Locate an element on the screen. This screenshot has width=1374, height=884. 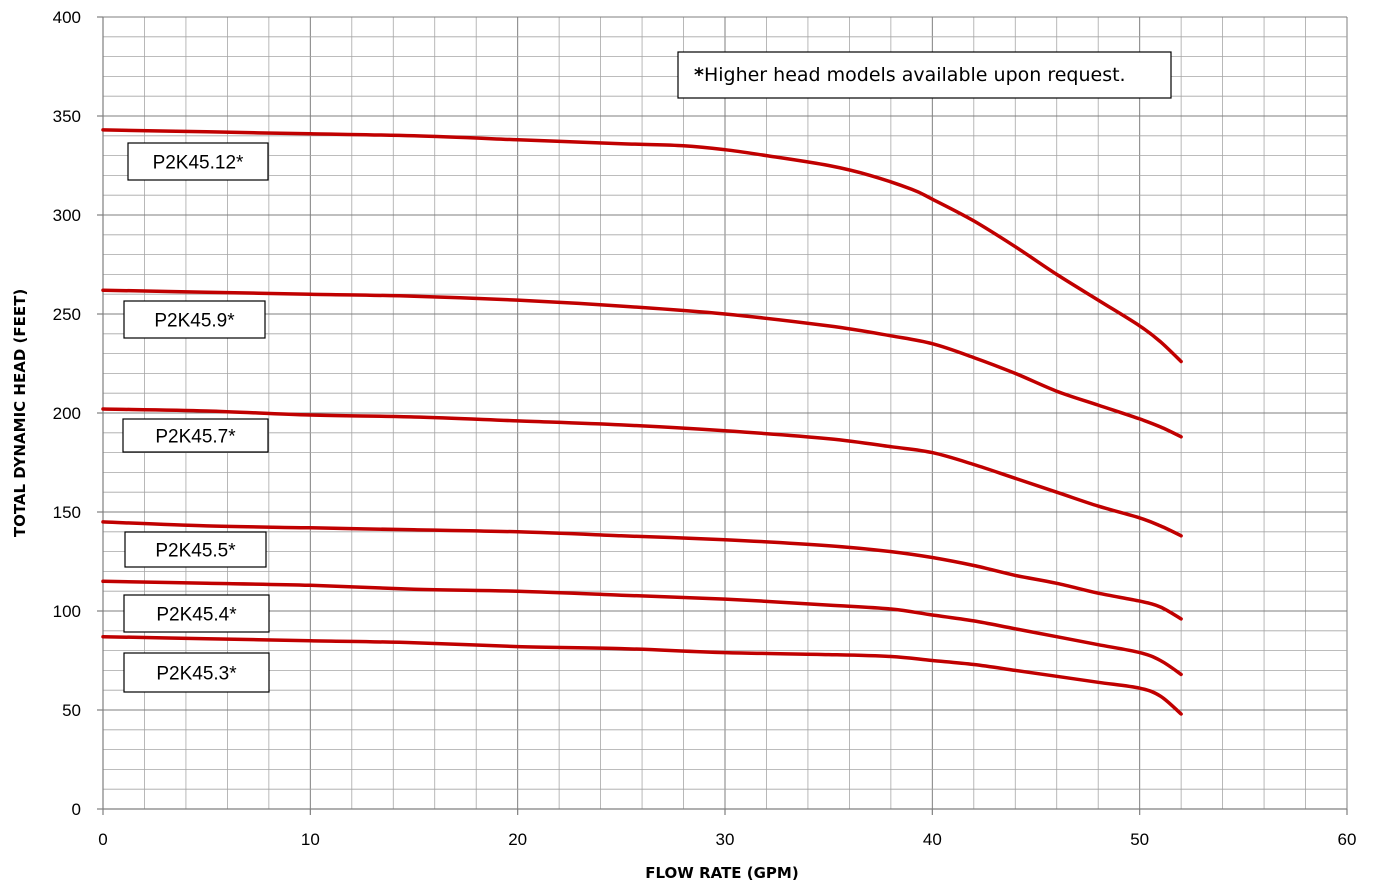
annotation-frame is located at coordinates (924, 75).